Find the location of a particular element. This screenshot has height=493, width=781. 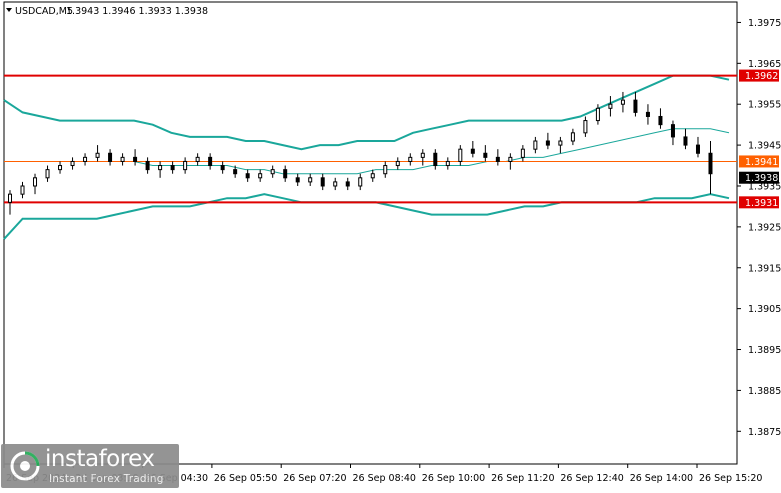

y-tick-label: 1.3975 is located at coordinates (764, 23).